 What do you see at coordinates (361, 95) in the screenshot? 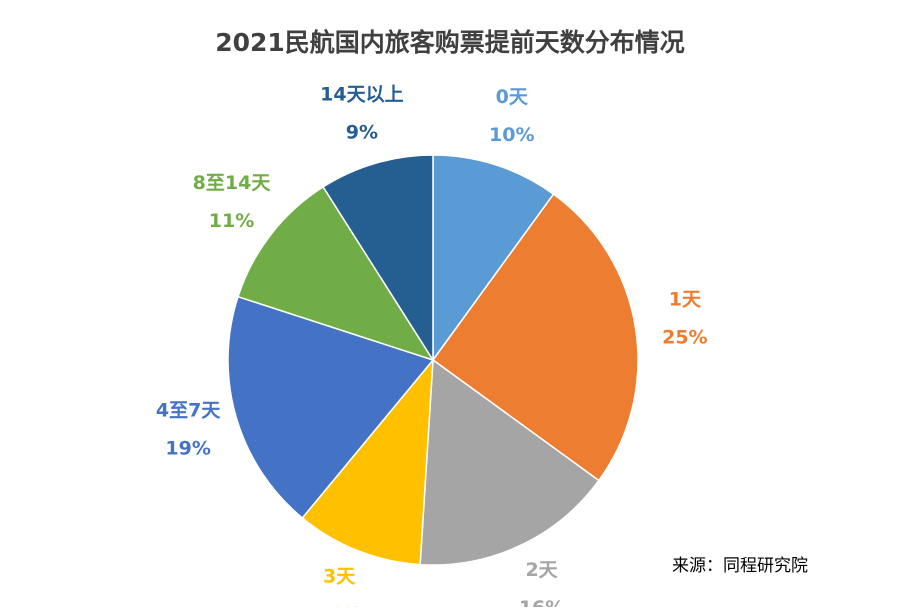
I see `slice-label: 14天以上` at bounding box center [361, 95].